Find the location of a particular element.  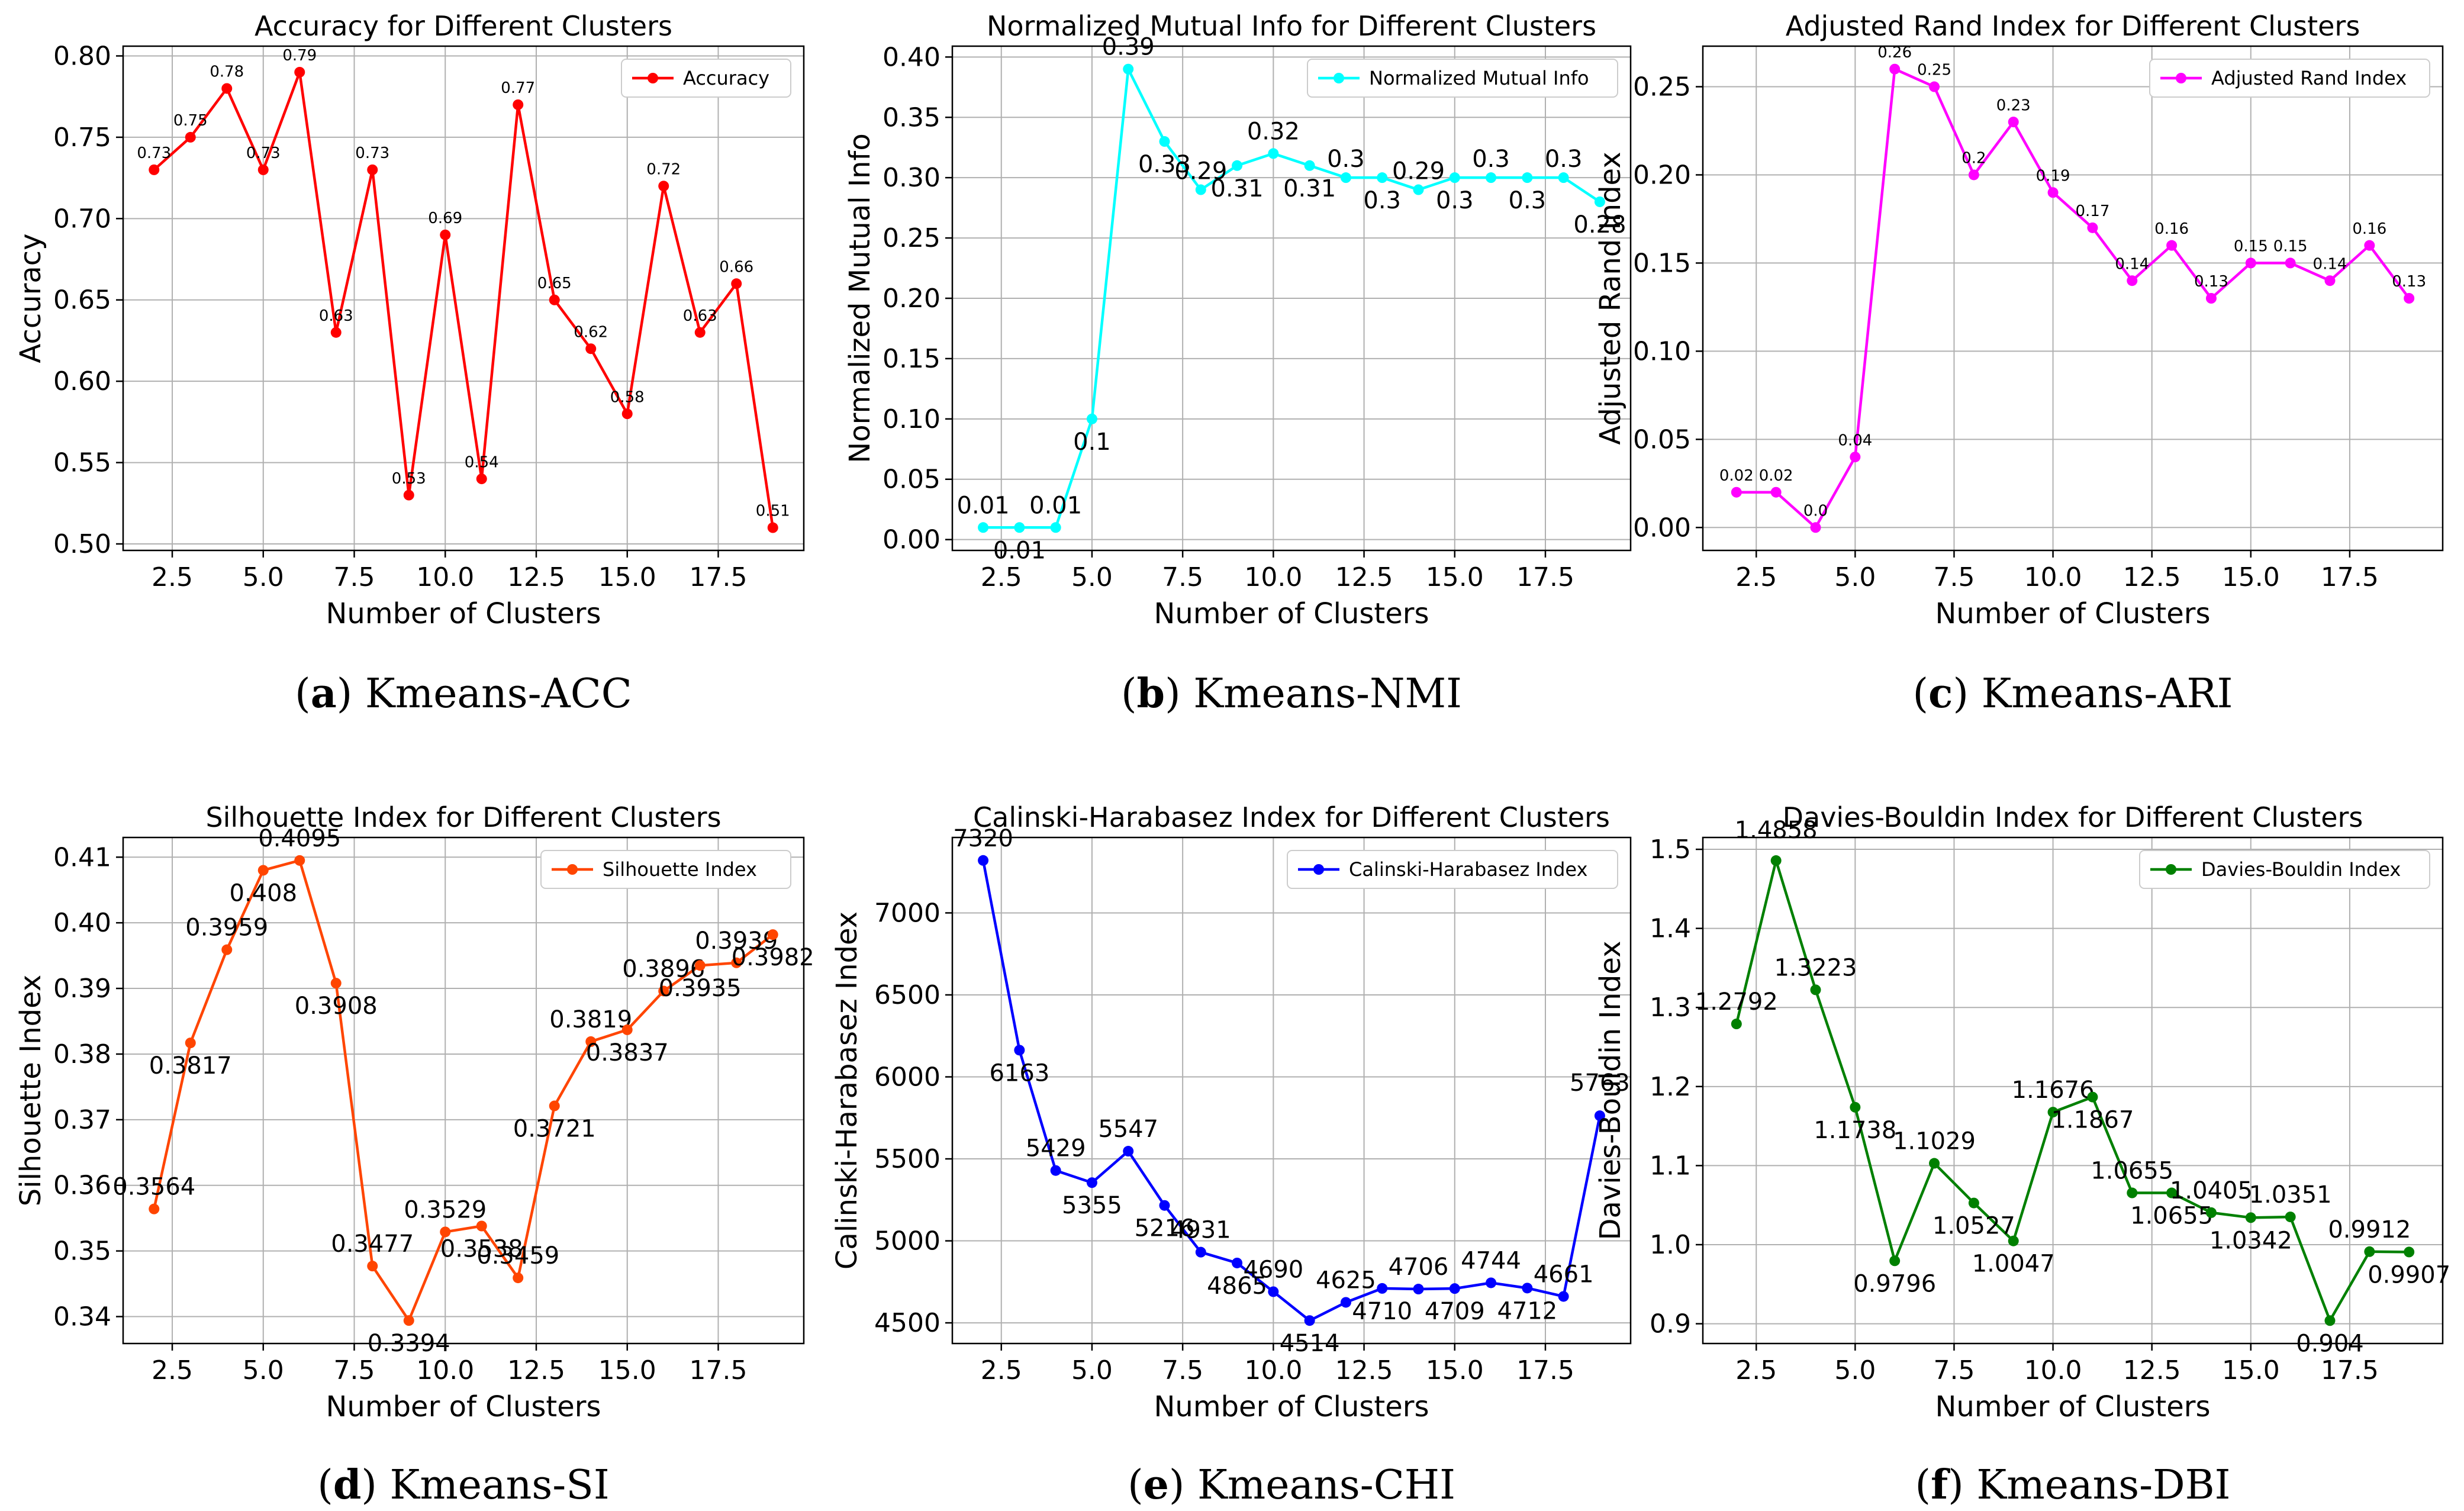

data-label: 0.0 is located at coordinates (1815, 511).